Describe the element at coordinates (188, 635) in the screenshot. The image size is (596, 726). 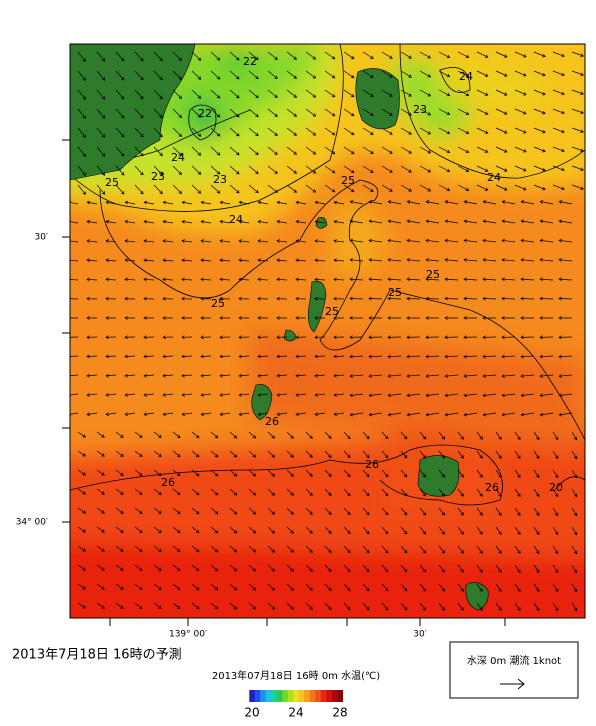
I see `lon-label: 139° 00′` at that location.